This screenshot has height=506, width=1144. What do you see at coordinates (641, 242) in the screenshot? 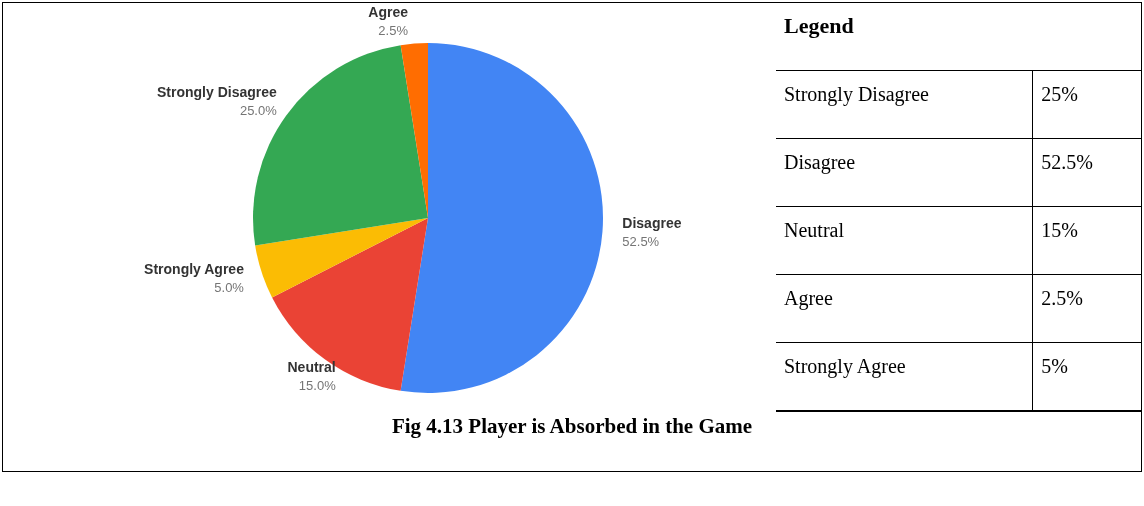
I see `data-label: 52.5%` at bounding box center [641, 242].